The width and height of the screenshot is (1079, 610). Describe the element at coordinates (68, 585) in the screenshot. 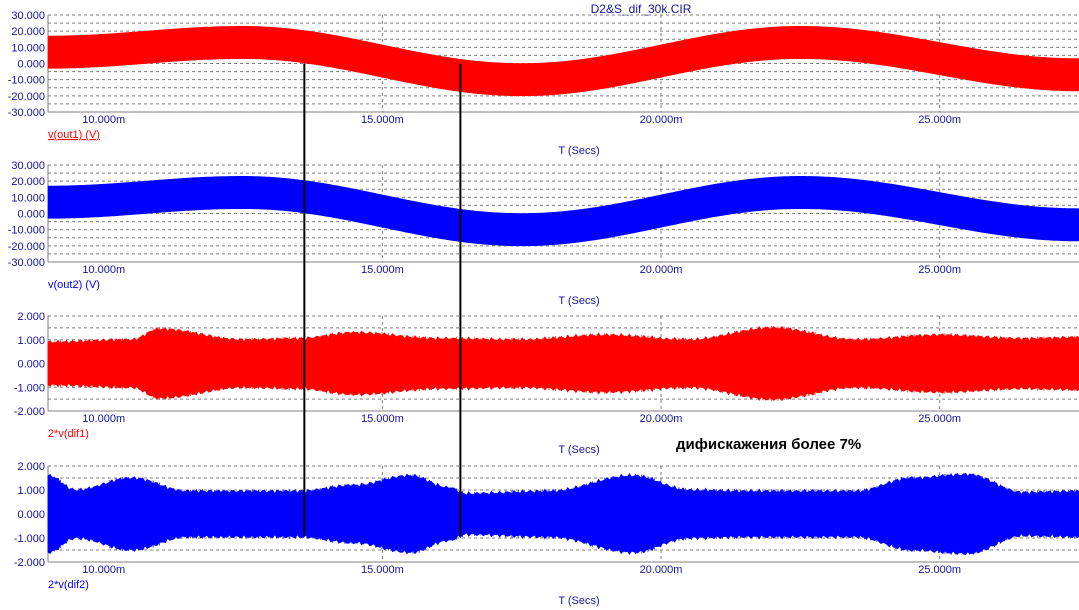

I see `trace-label: 2*v(dif2)` at that location.